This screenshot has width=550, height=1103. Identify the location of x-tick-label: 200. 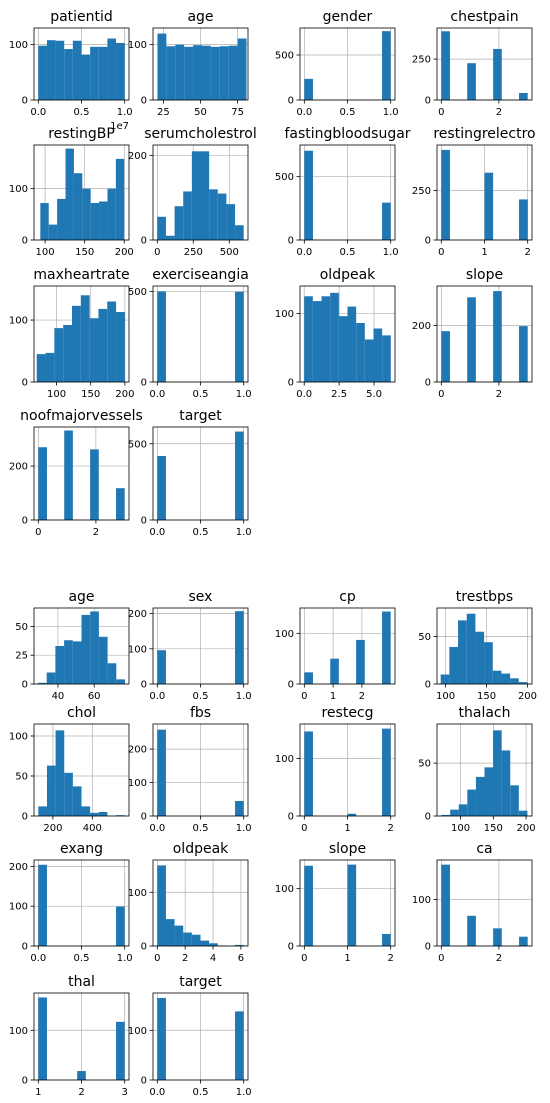
(526, 828).